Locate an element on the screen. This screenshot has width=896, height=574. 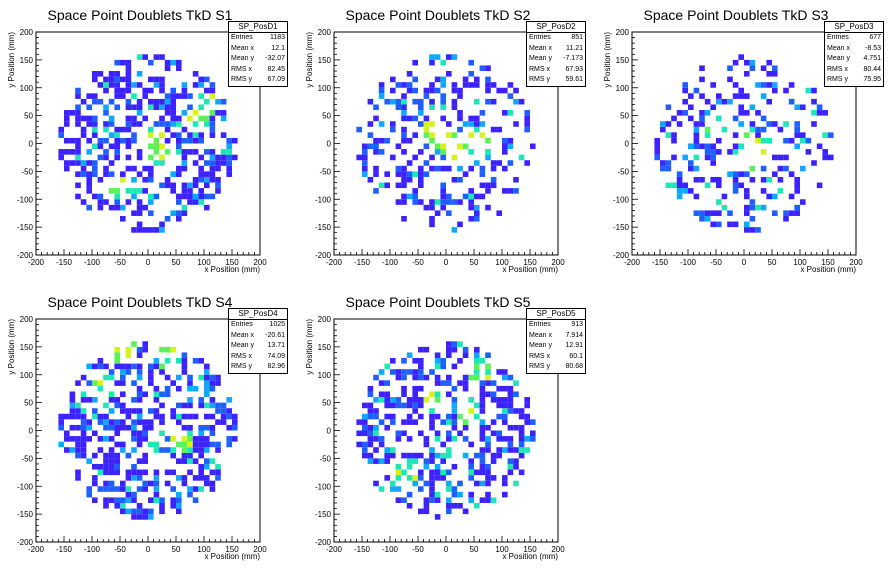
histogram-cells is located at coordinates (744, 143).